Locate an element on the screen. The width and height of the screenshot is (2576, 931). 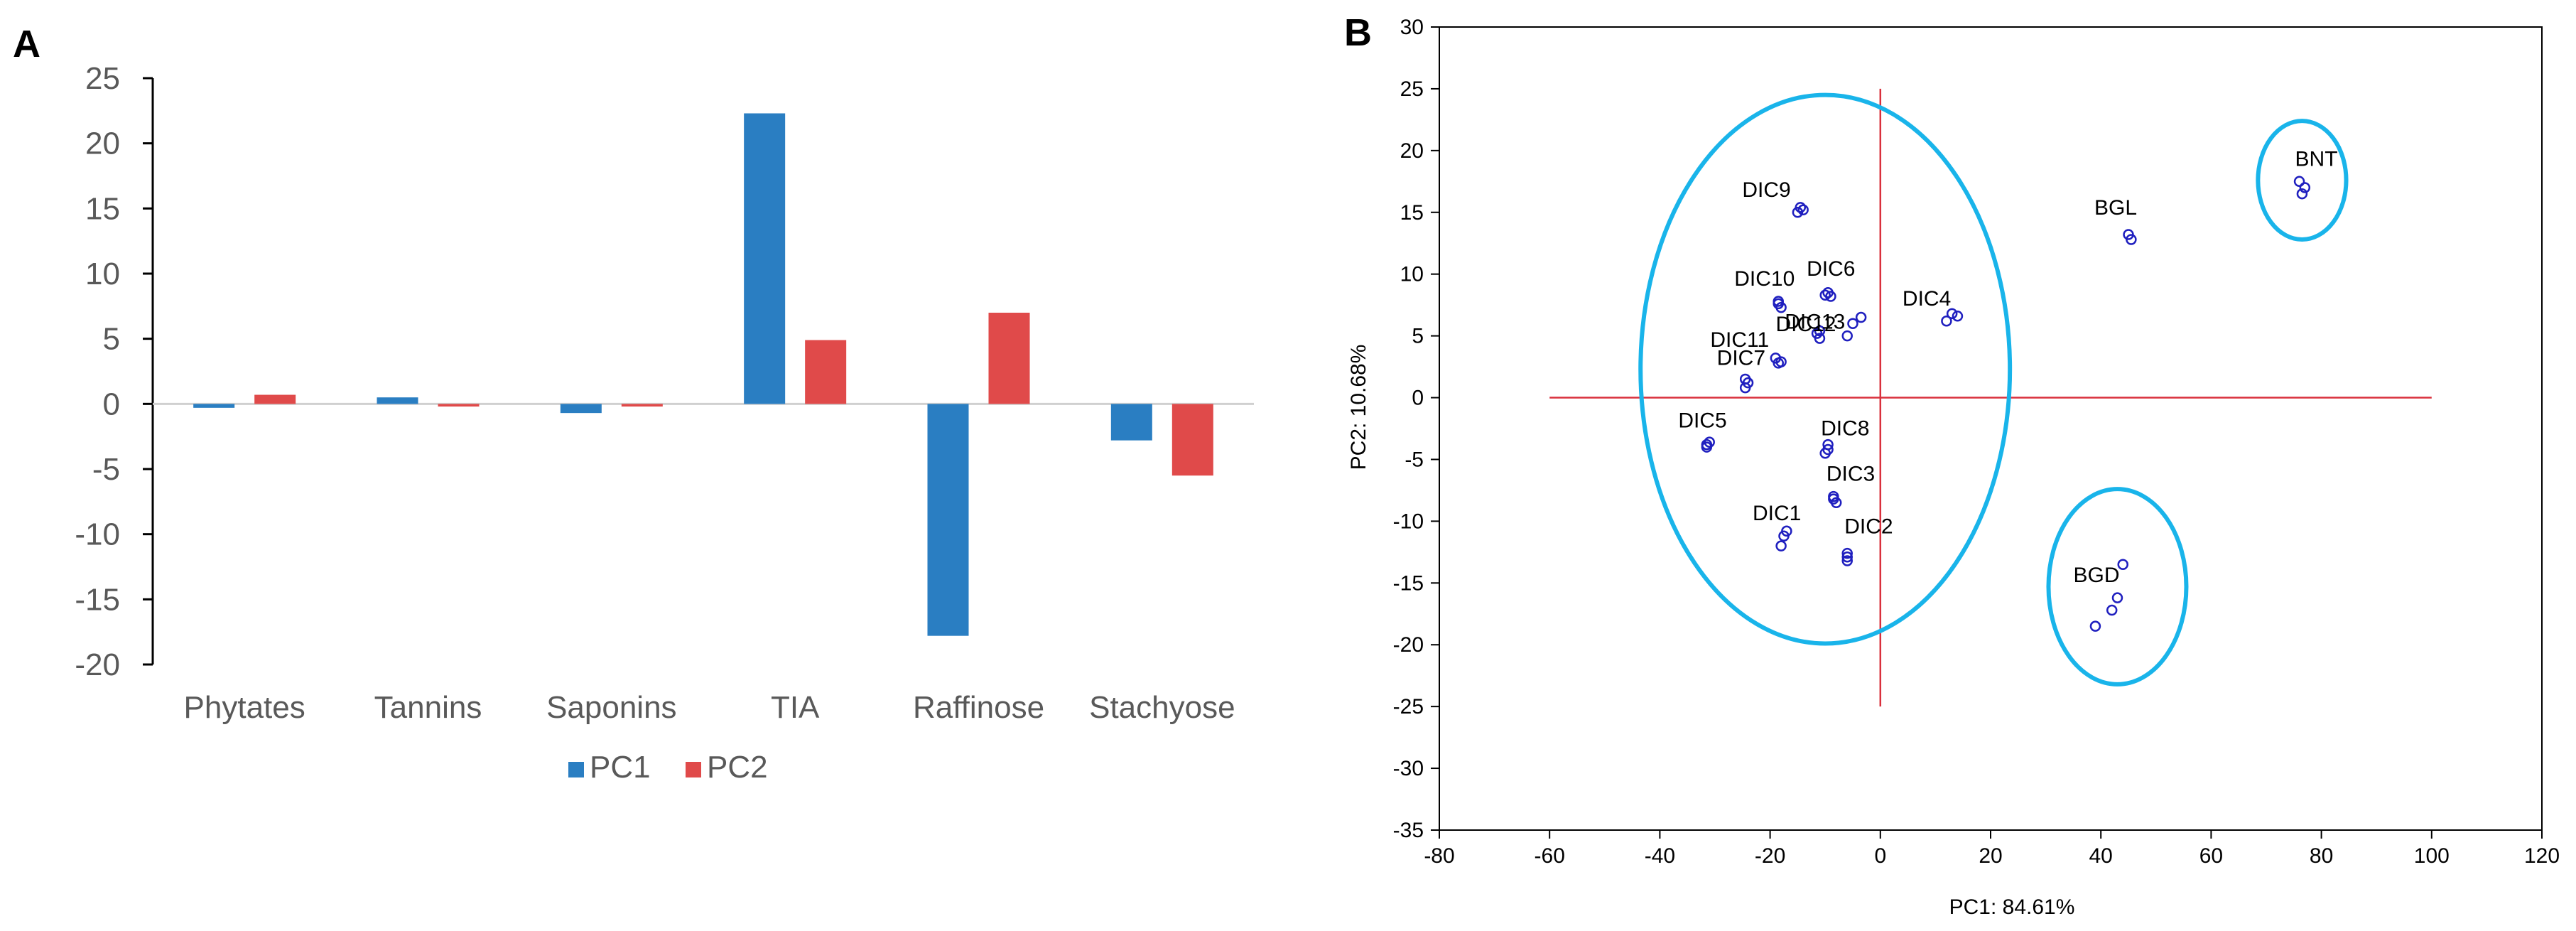
point-label-dic11: DIC11 is located at coordinates (1739, 340).